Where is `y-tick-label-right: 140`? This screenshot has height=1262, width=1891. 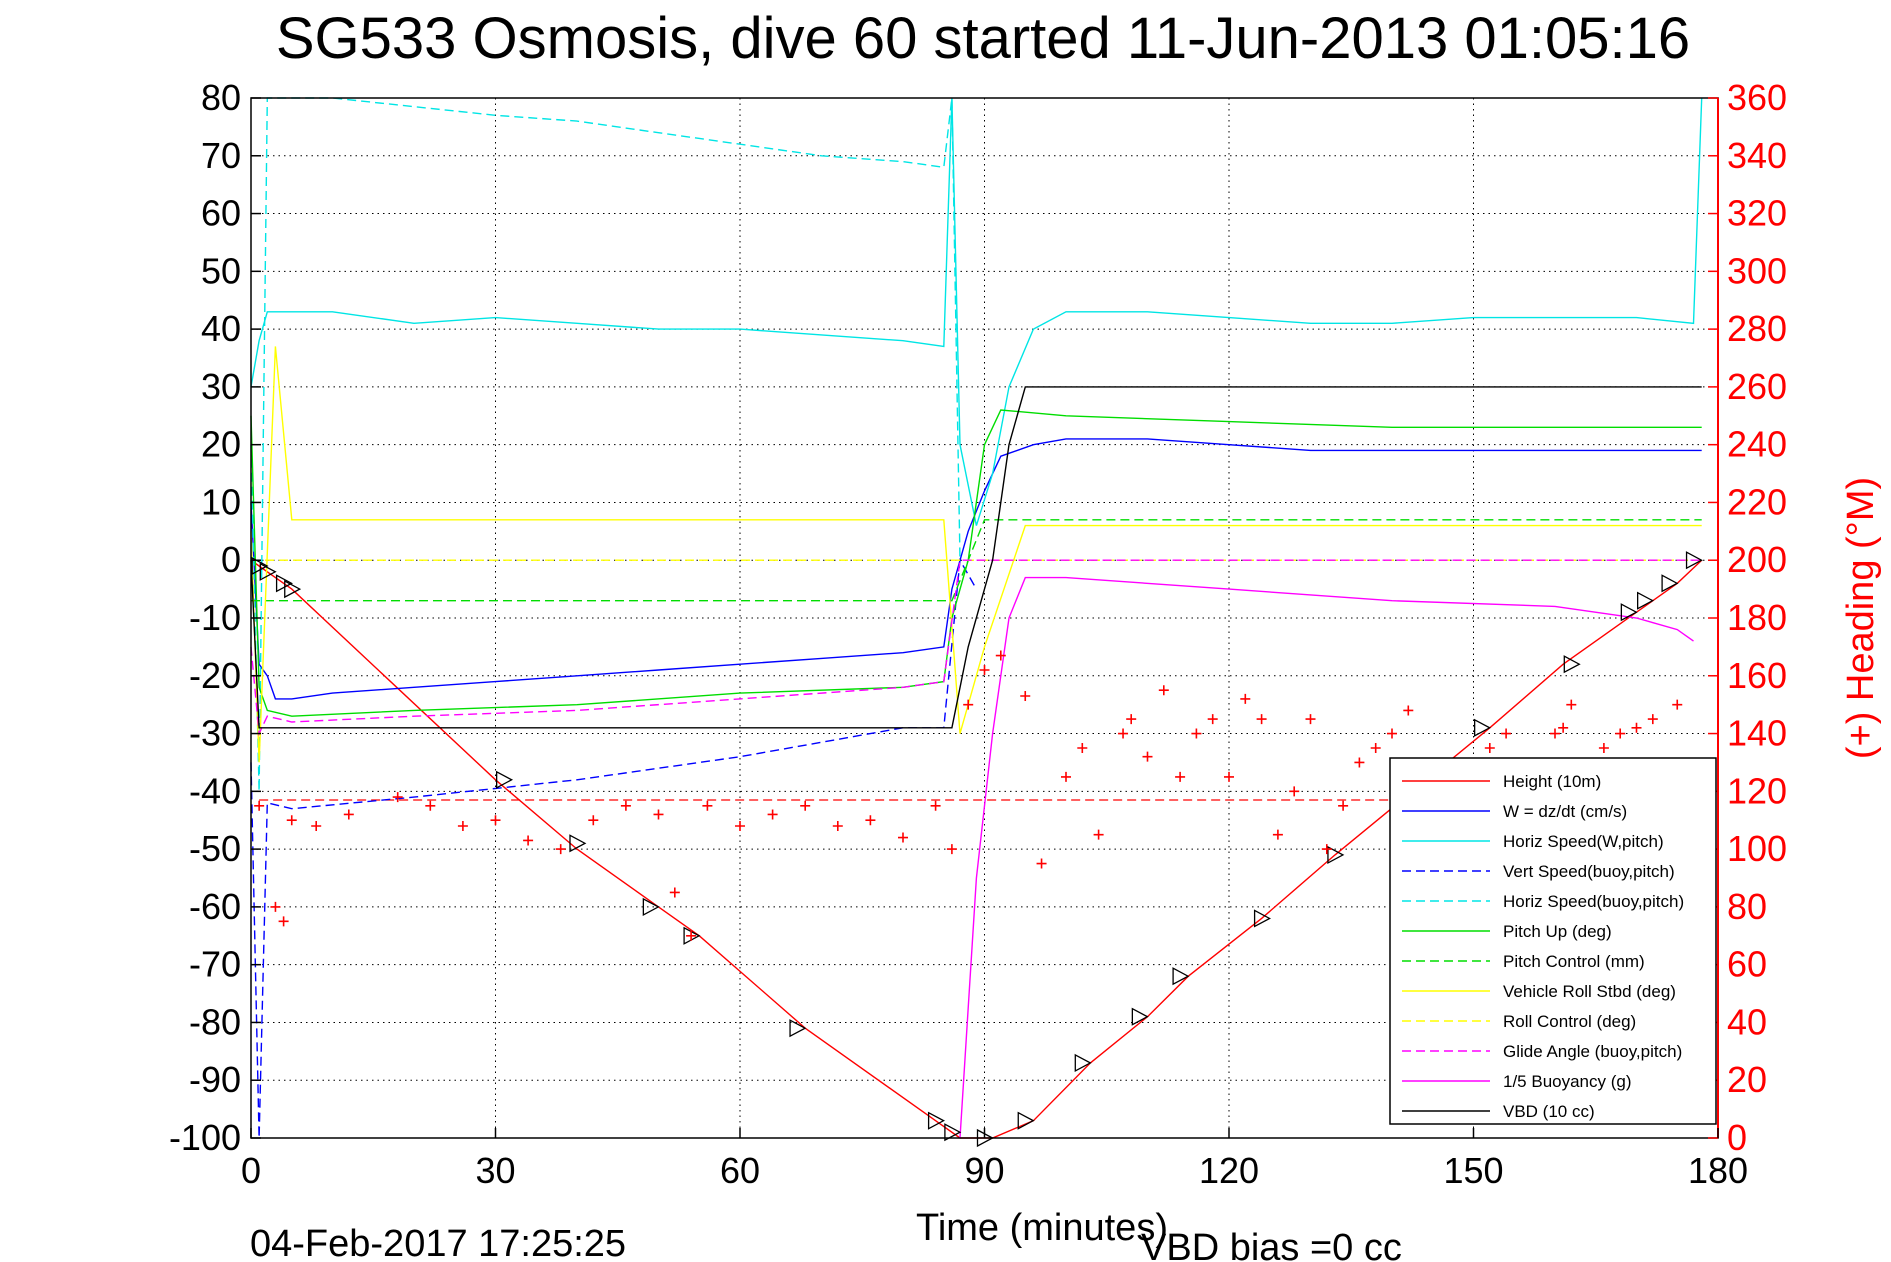
y-tick-label-right: 140 is located at coordinates (1757, 733).